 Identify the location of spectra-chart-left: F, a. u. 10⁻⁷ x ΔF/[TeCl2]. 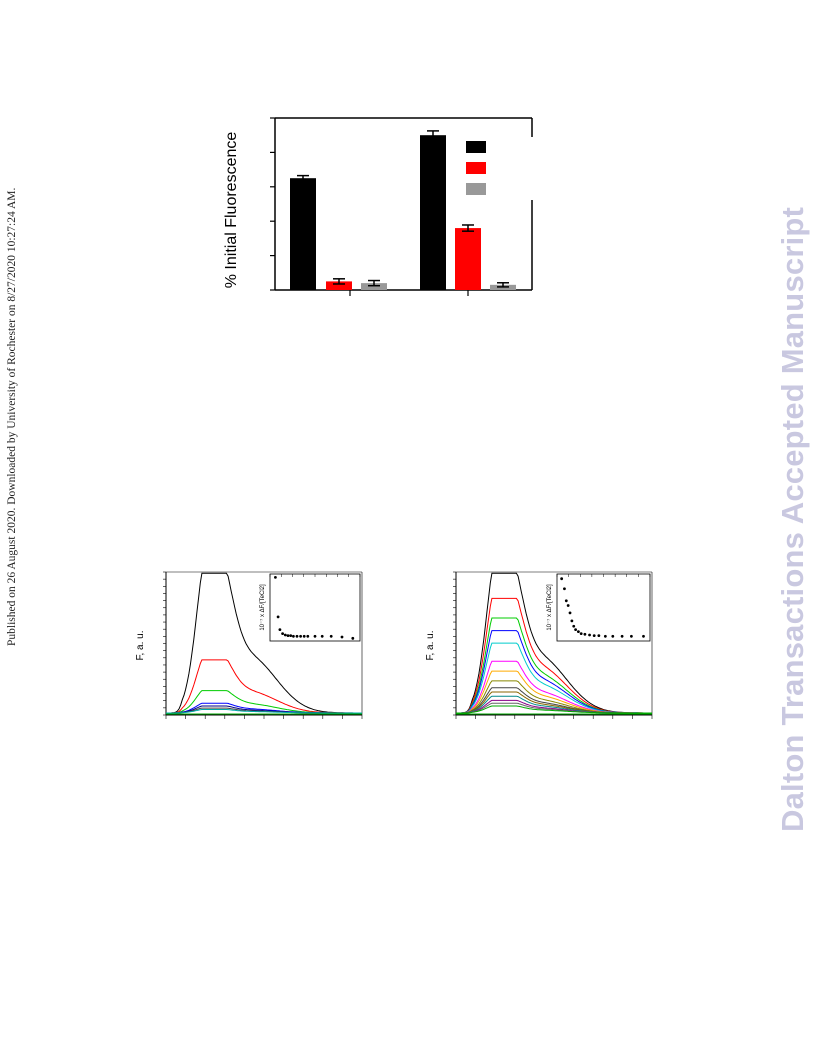
(249, 645).